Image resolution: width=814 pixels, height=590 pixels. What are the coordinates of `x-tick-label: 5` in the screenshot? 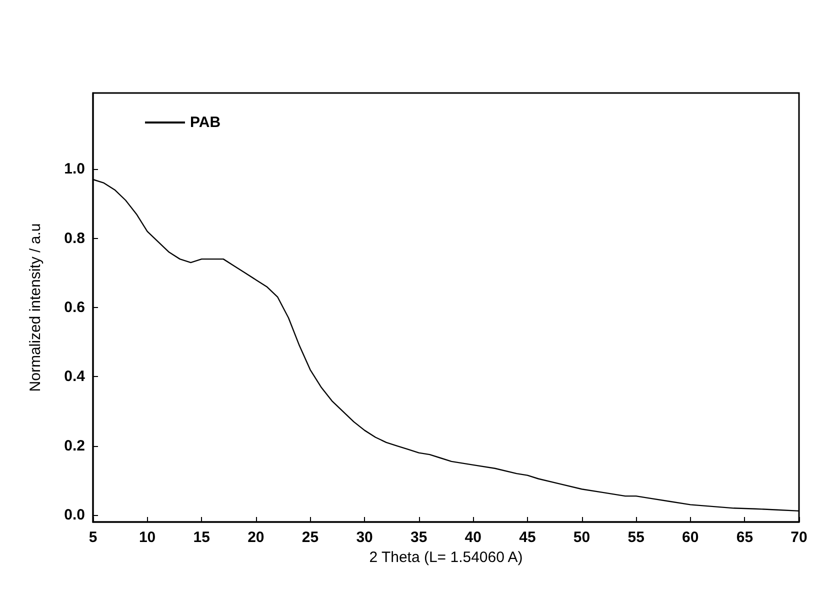 It's located at (93, 537).